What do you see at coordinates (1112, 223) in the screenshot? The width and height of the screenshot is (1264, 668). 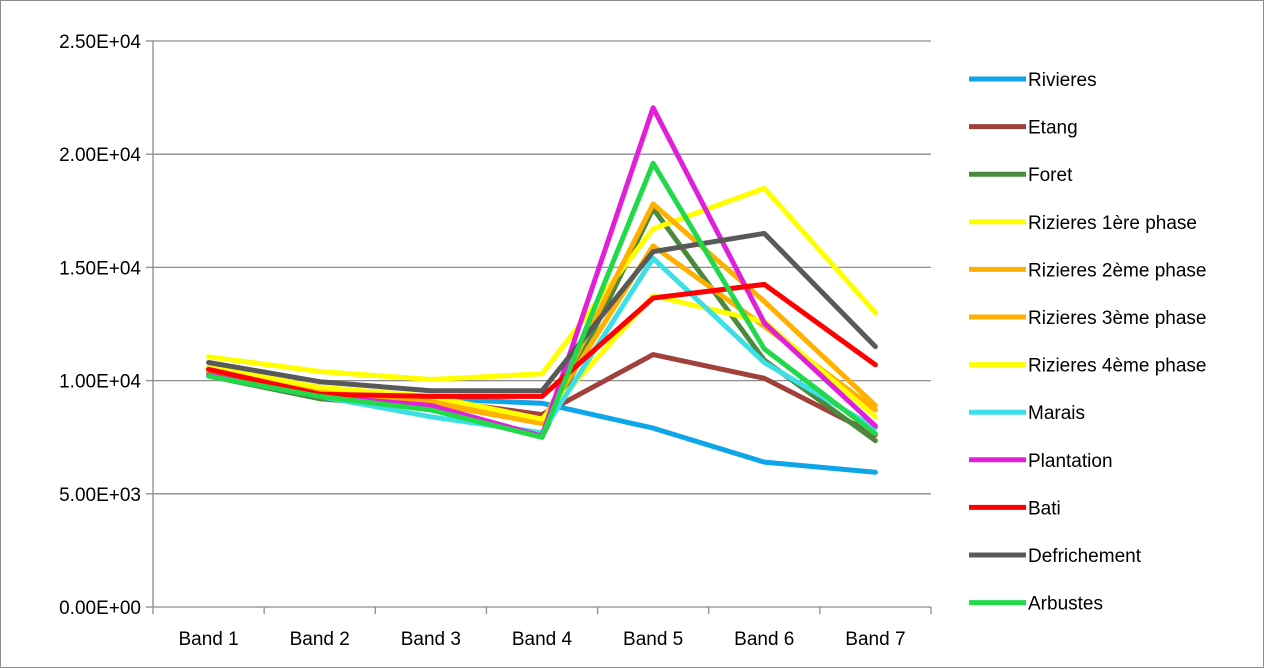 I see `legend-label: Rizieres 1ère phase` at bounding box center [1112, 223].